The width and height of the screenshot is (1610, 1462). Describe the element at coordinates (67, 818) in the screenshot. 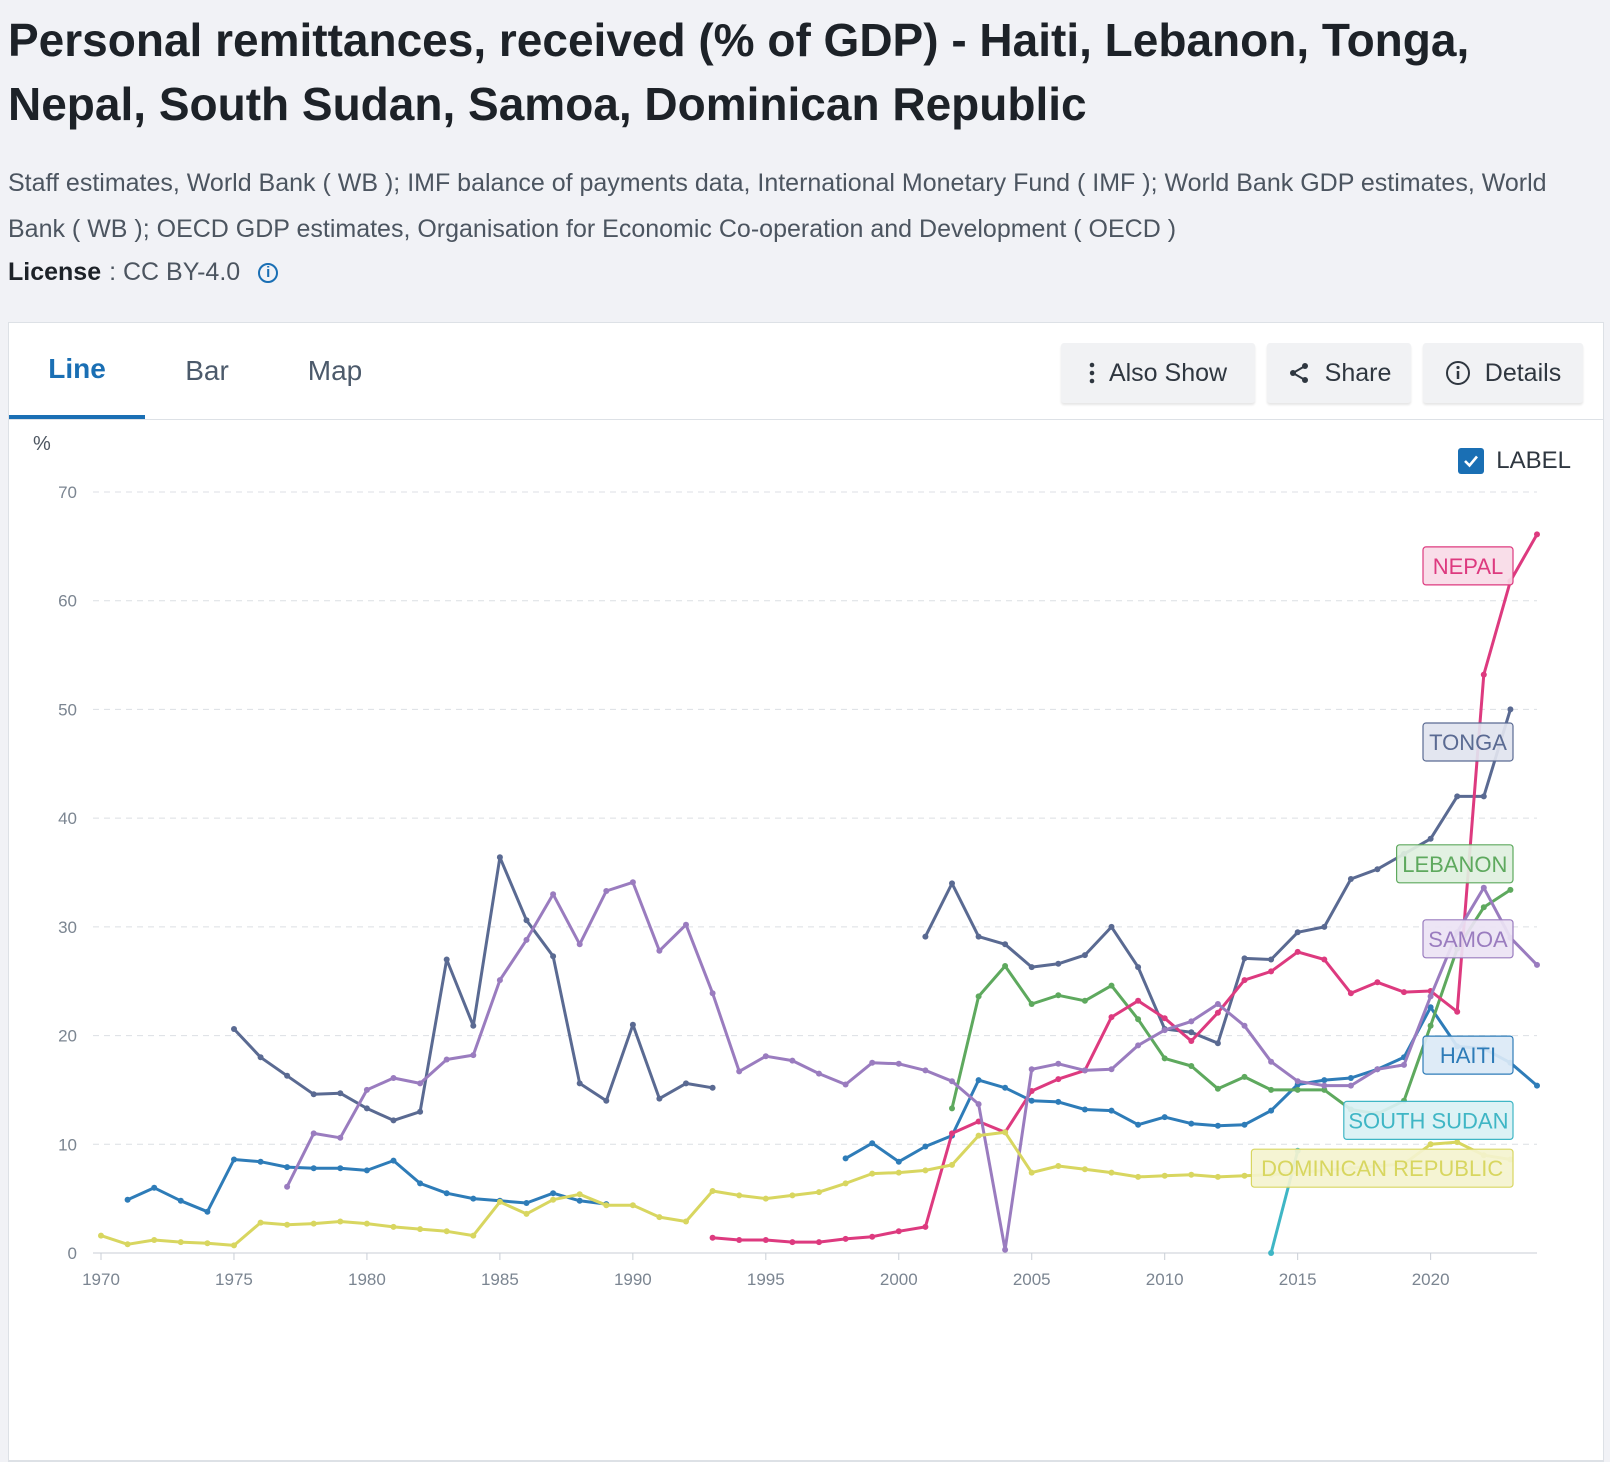

I see `y-tick-label: 40` at that location.